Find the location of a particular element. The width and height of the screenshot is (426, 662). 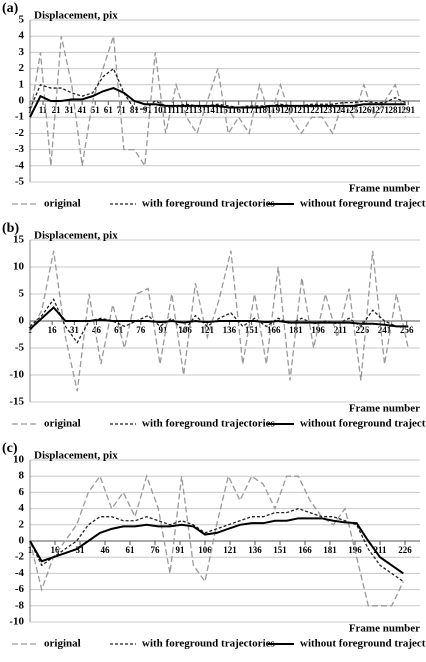

x-tick-label: 281 is located at coordinates (395, 110).